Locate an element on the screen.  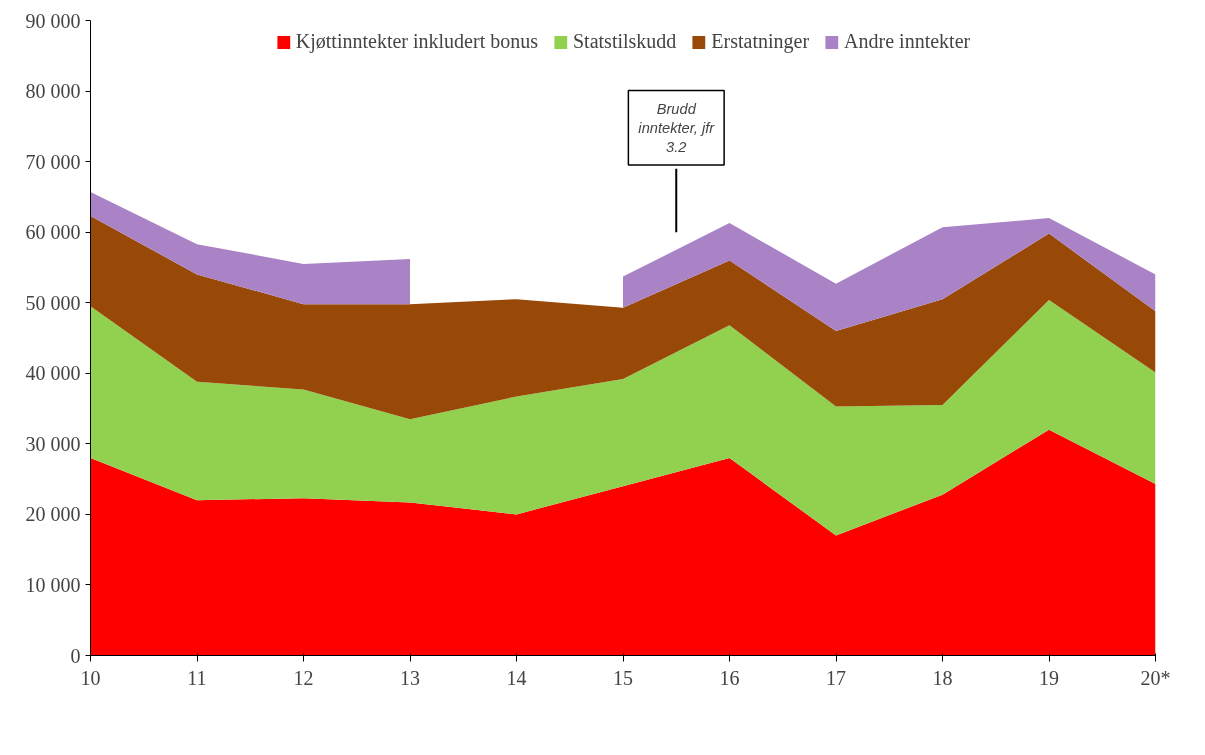
y-tick-label: 80 000 is located at coordinates (53, 91).